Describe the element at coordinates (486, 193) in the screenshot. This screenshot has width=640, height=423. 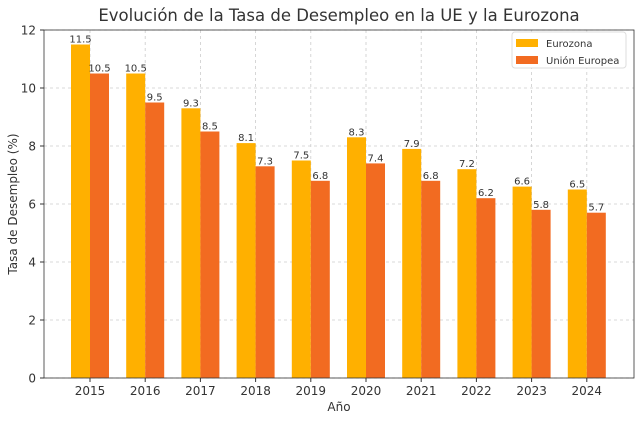
I see `data-label: 6.2` at that location.